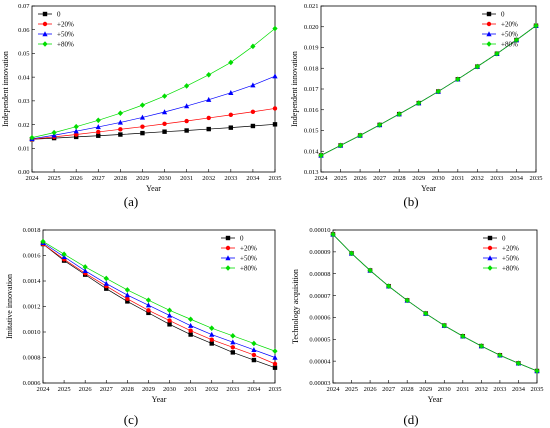 This screenshot has width=550, height=428. I want to click on y-tick-label: 0.00010, so click(319, 230).